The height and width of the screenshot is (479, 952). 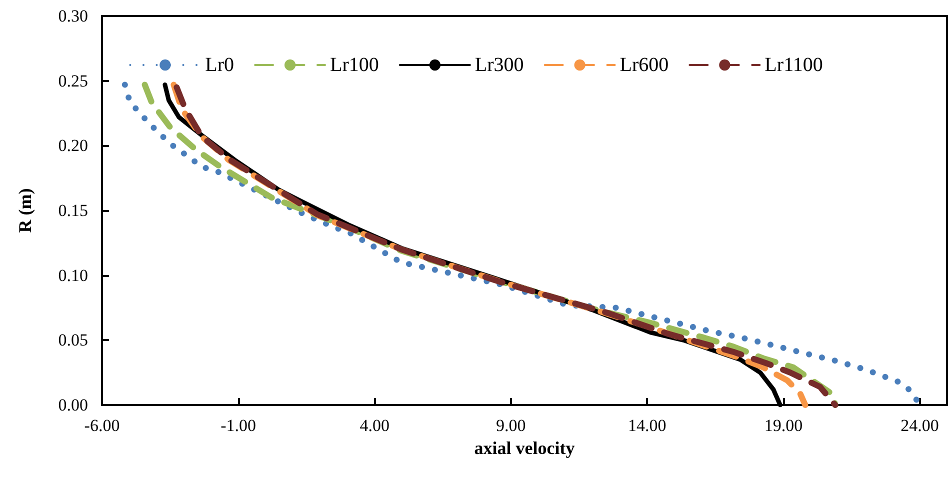 What do you see at coordinates (511, 425) in the screenshot?
I see `x-tick-label: 9.00` at bounding box center [511, 425].